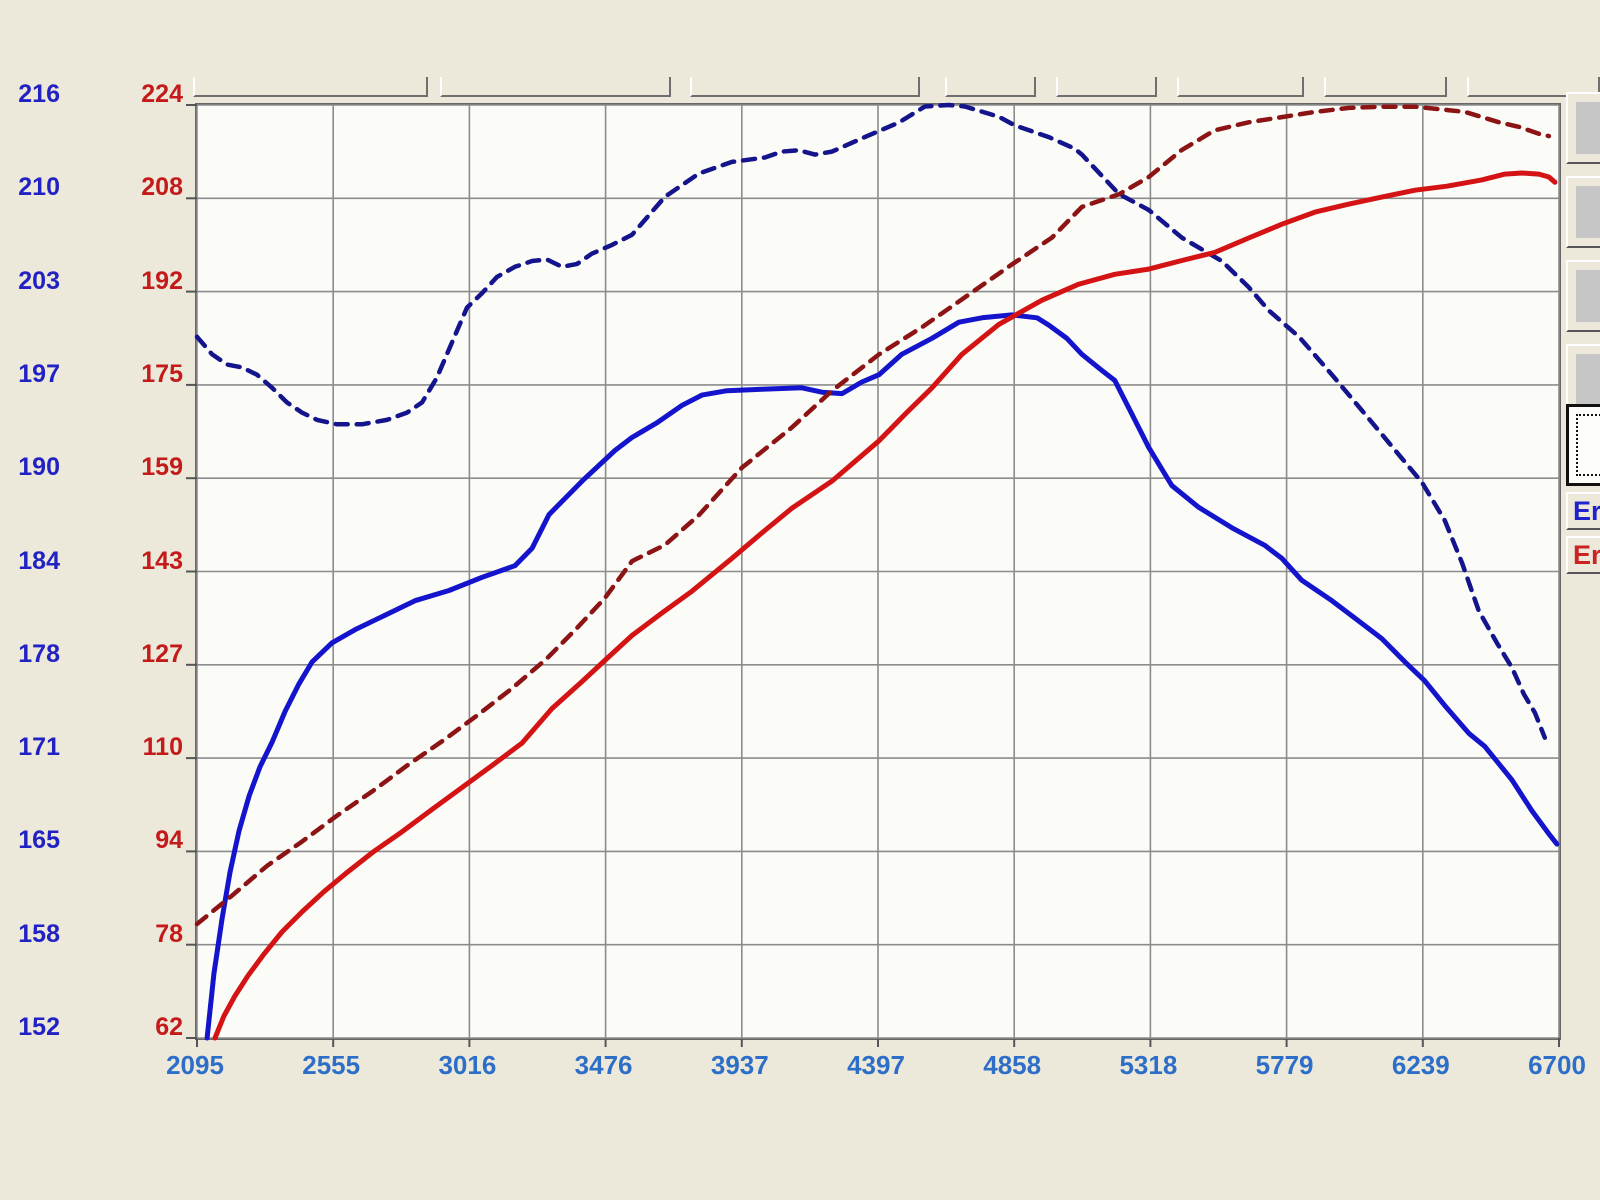 This screenshot has height=1200, width=1600. What do you see at coordinates (467, 1065) in the screenshot?
I see `rpm-tick-label: 3016` at bounding box center [467, 1065].